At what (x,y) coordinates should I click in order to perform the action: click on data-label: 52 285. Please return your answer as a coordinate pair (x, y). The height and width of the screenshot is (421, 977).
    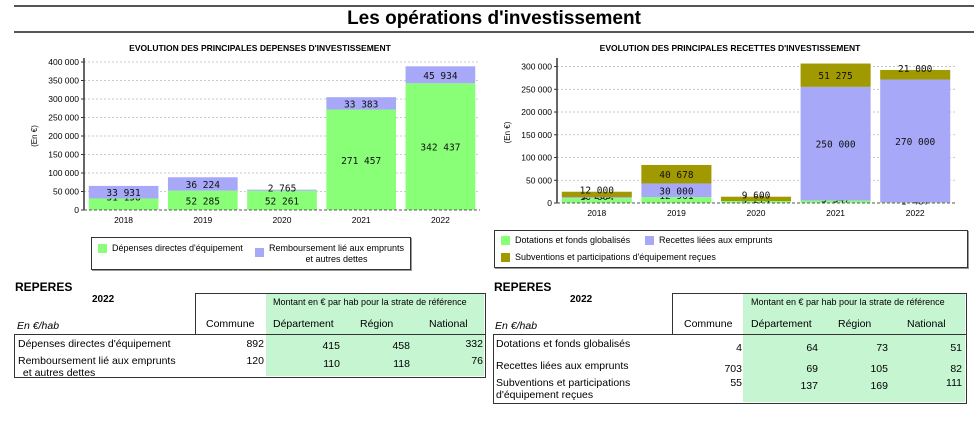
    Looking at the image, I should click on (203, 201).